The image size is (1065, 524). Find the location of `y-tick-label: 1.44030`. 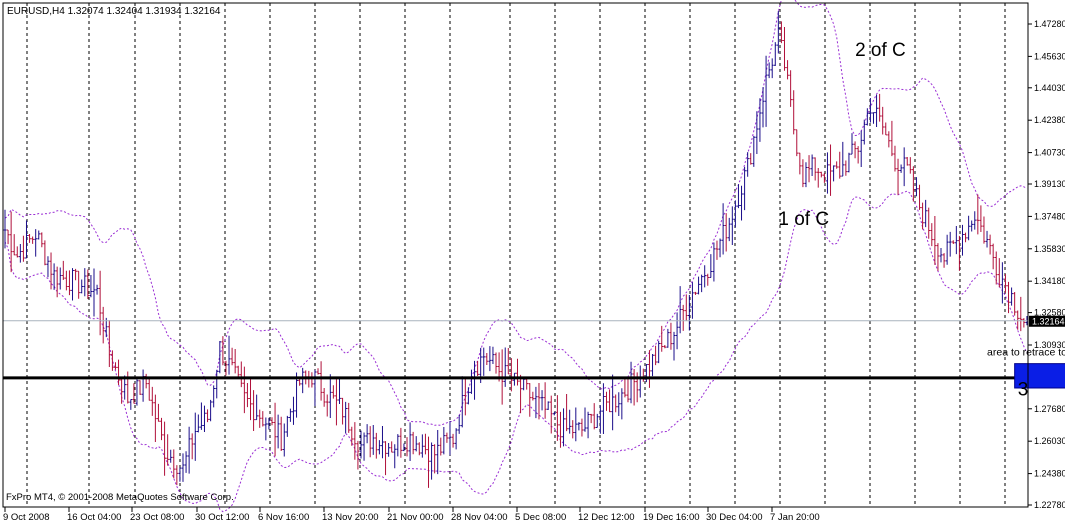

y-tick-label: 1.44030 is located at coordinates (1049, 88).